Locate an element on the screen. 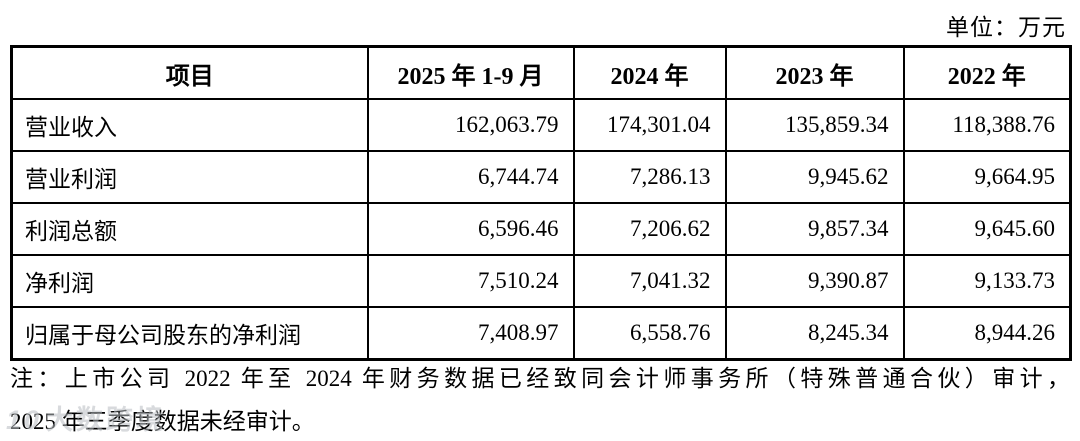 The height and width of the screenshot is (441, 1080). row-label: 归属于母公司股东的净利润 is located at coordinates (189, 333).